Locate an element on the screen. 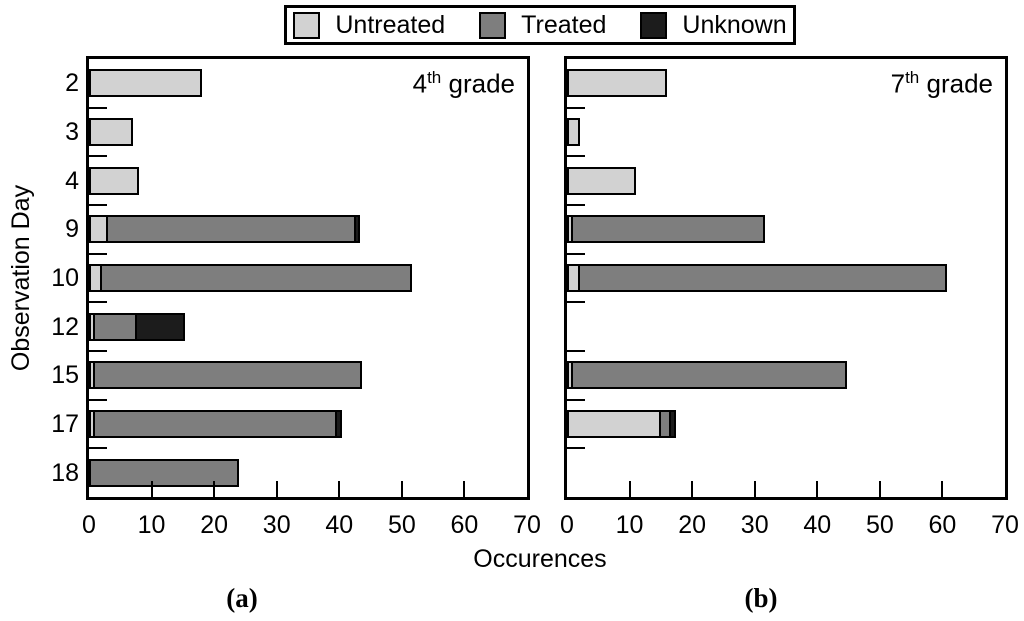 This screenshot has width=1024, height=621. y-tick-label-day-12: 12 is located at coordinates (65, 326).